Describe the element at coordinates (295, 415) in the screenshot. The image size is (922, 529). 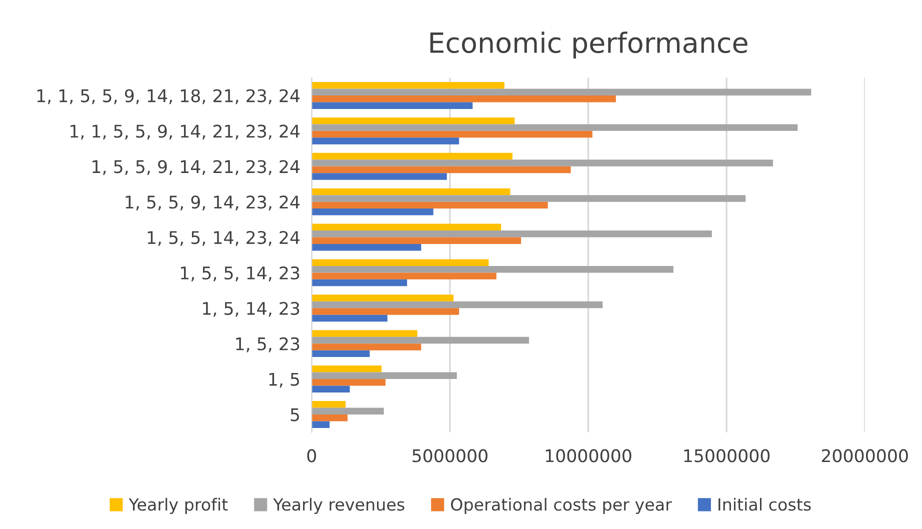
I see `y-tick-label: 5` at that location.